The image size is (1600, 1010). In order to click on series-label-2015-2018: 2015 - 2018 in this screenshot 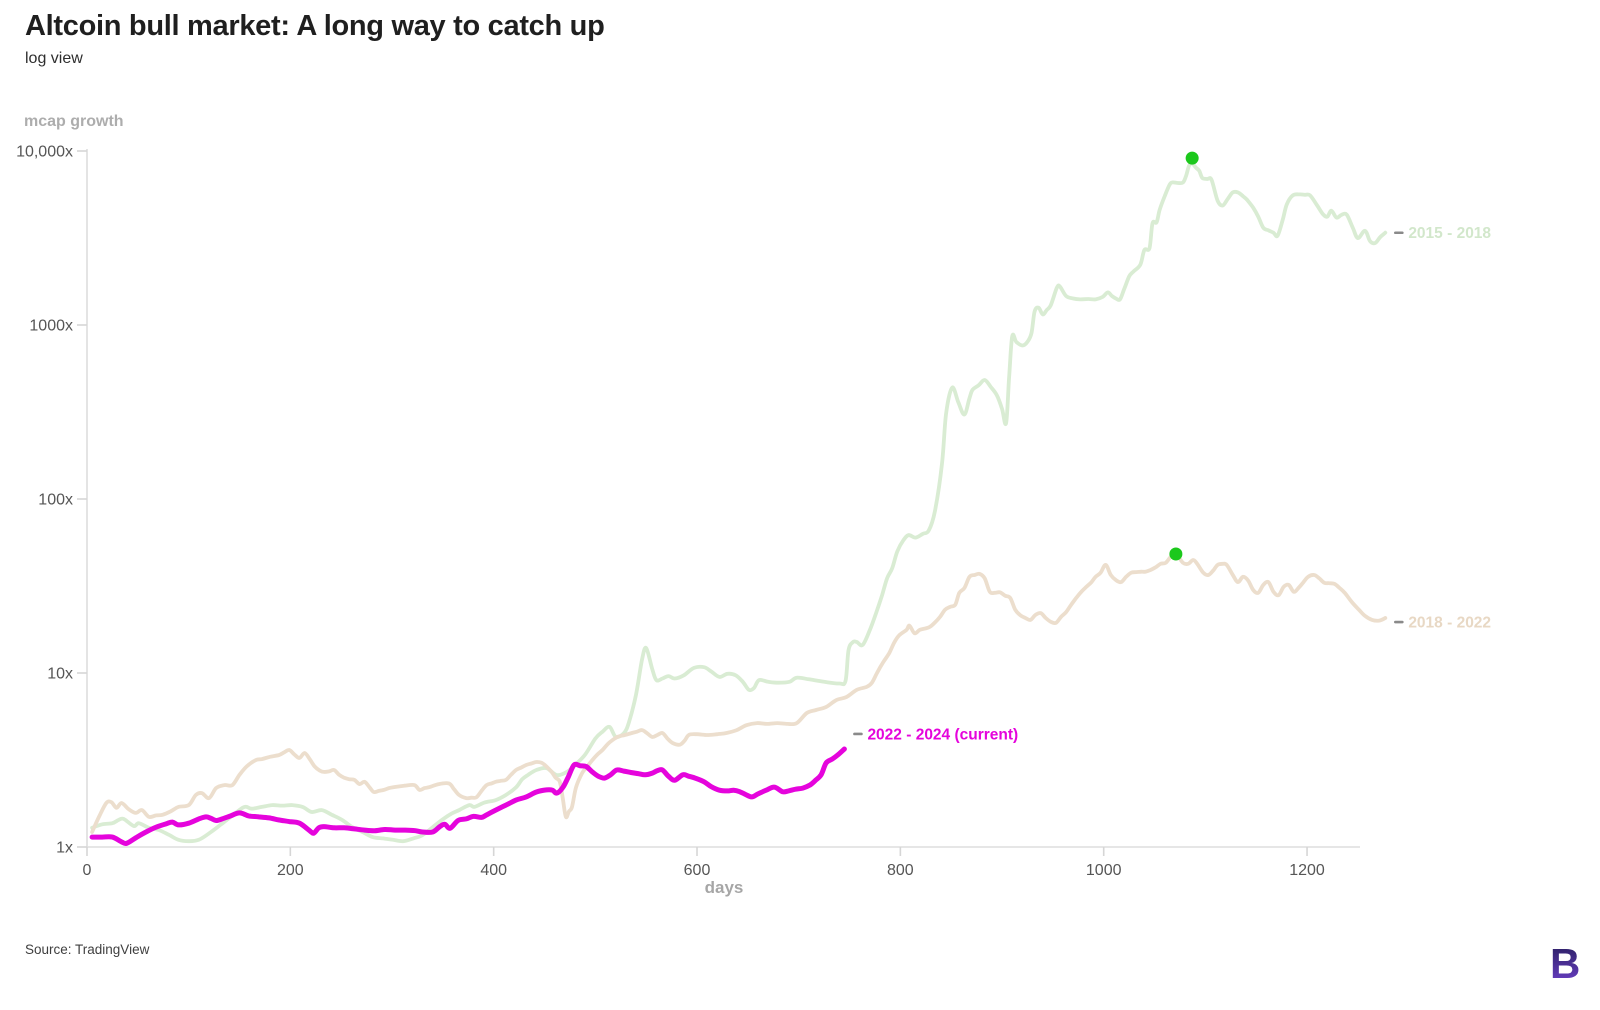, I will do `click(1449, 233)`.